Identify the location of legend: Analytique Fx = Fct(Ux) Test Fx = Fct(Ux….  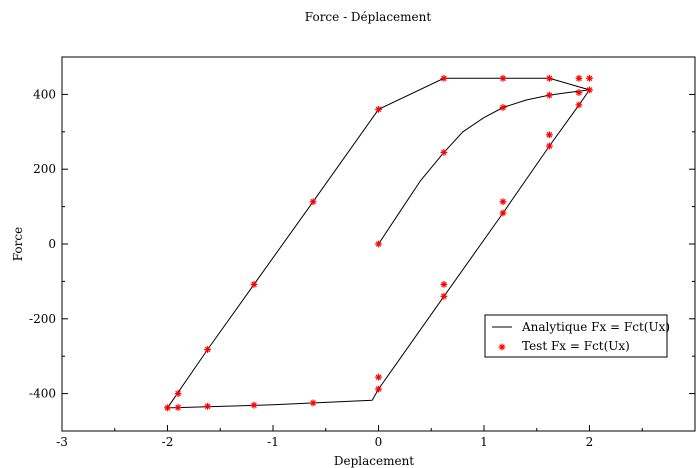
(577, 336).